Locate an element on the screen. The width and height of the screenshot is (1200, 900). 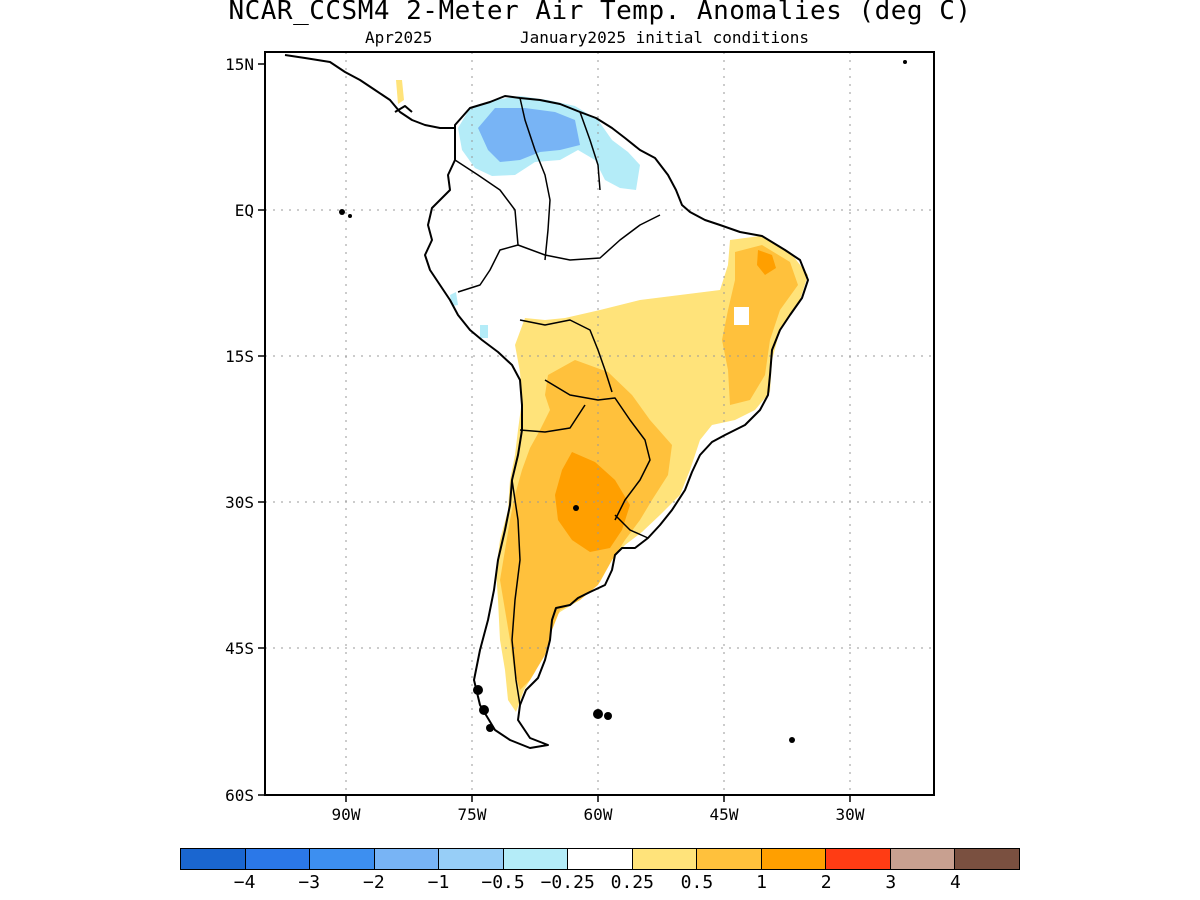
lon-labels: 90W 75W 60W 45W 30W is located at coordinates (598, 814).